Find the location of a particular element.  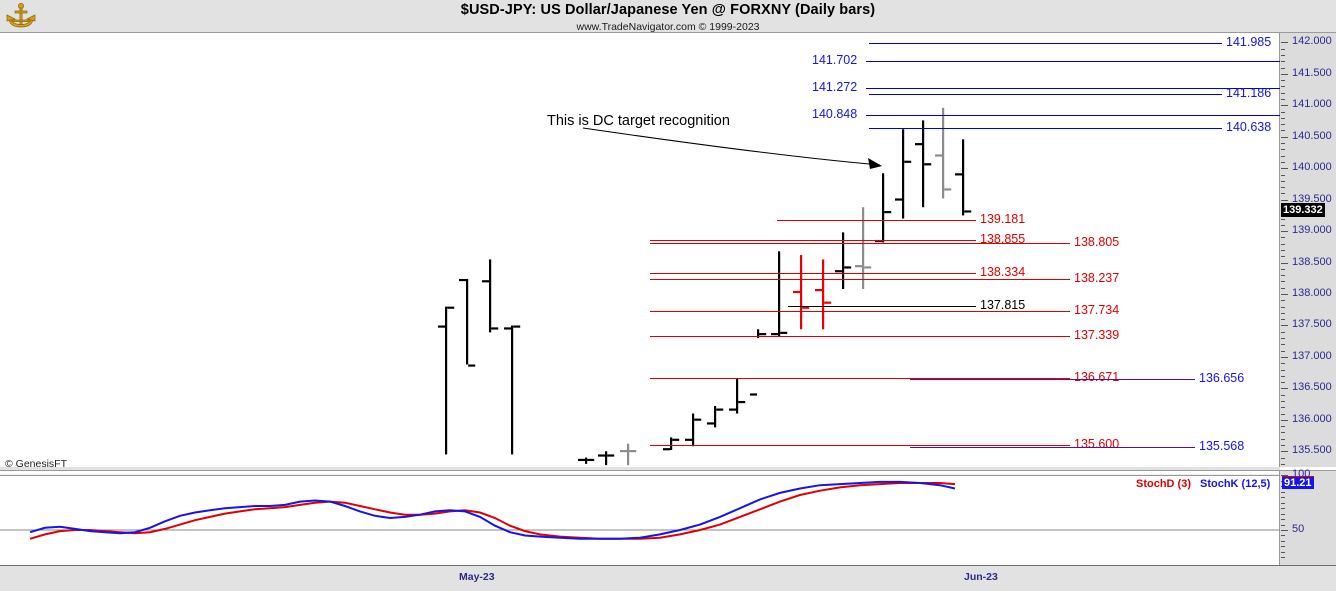

pane-divider is located at coordinates (640, 468).